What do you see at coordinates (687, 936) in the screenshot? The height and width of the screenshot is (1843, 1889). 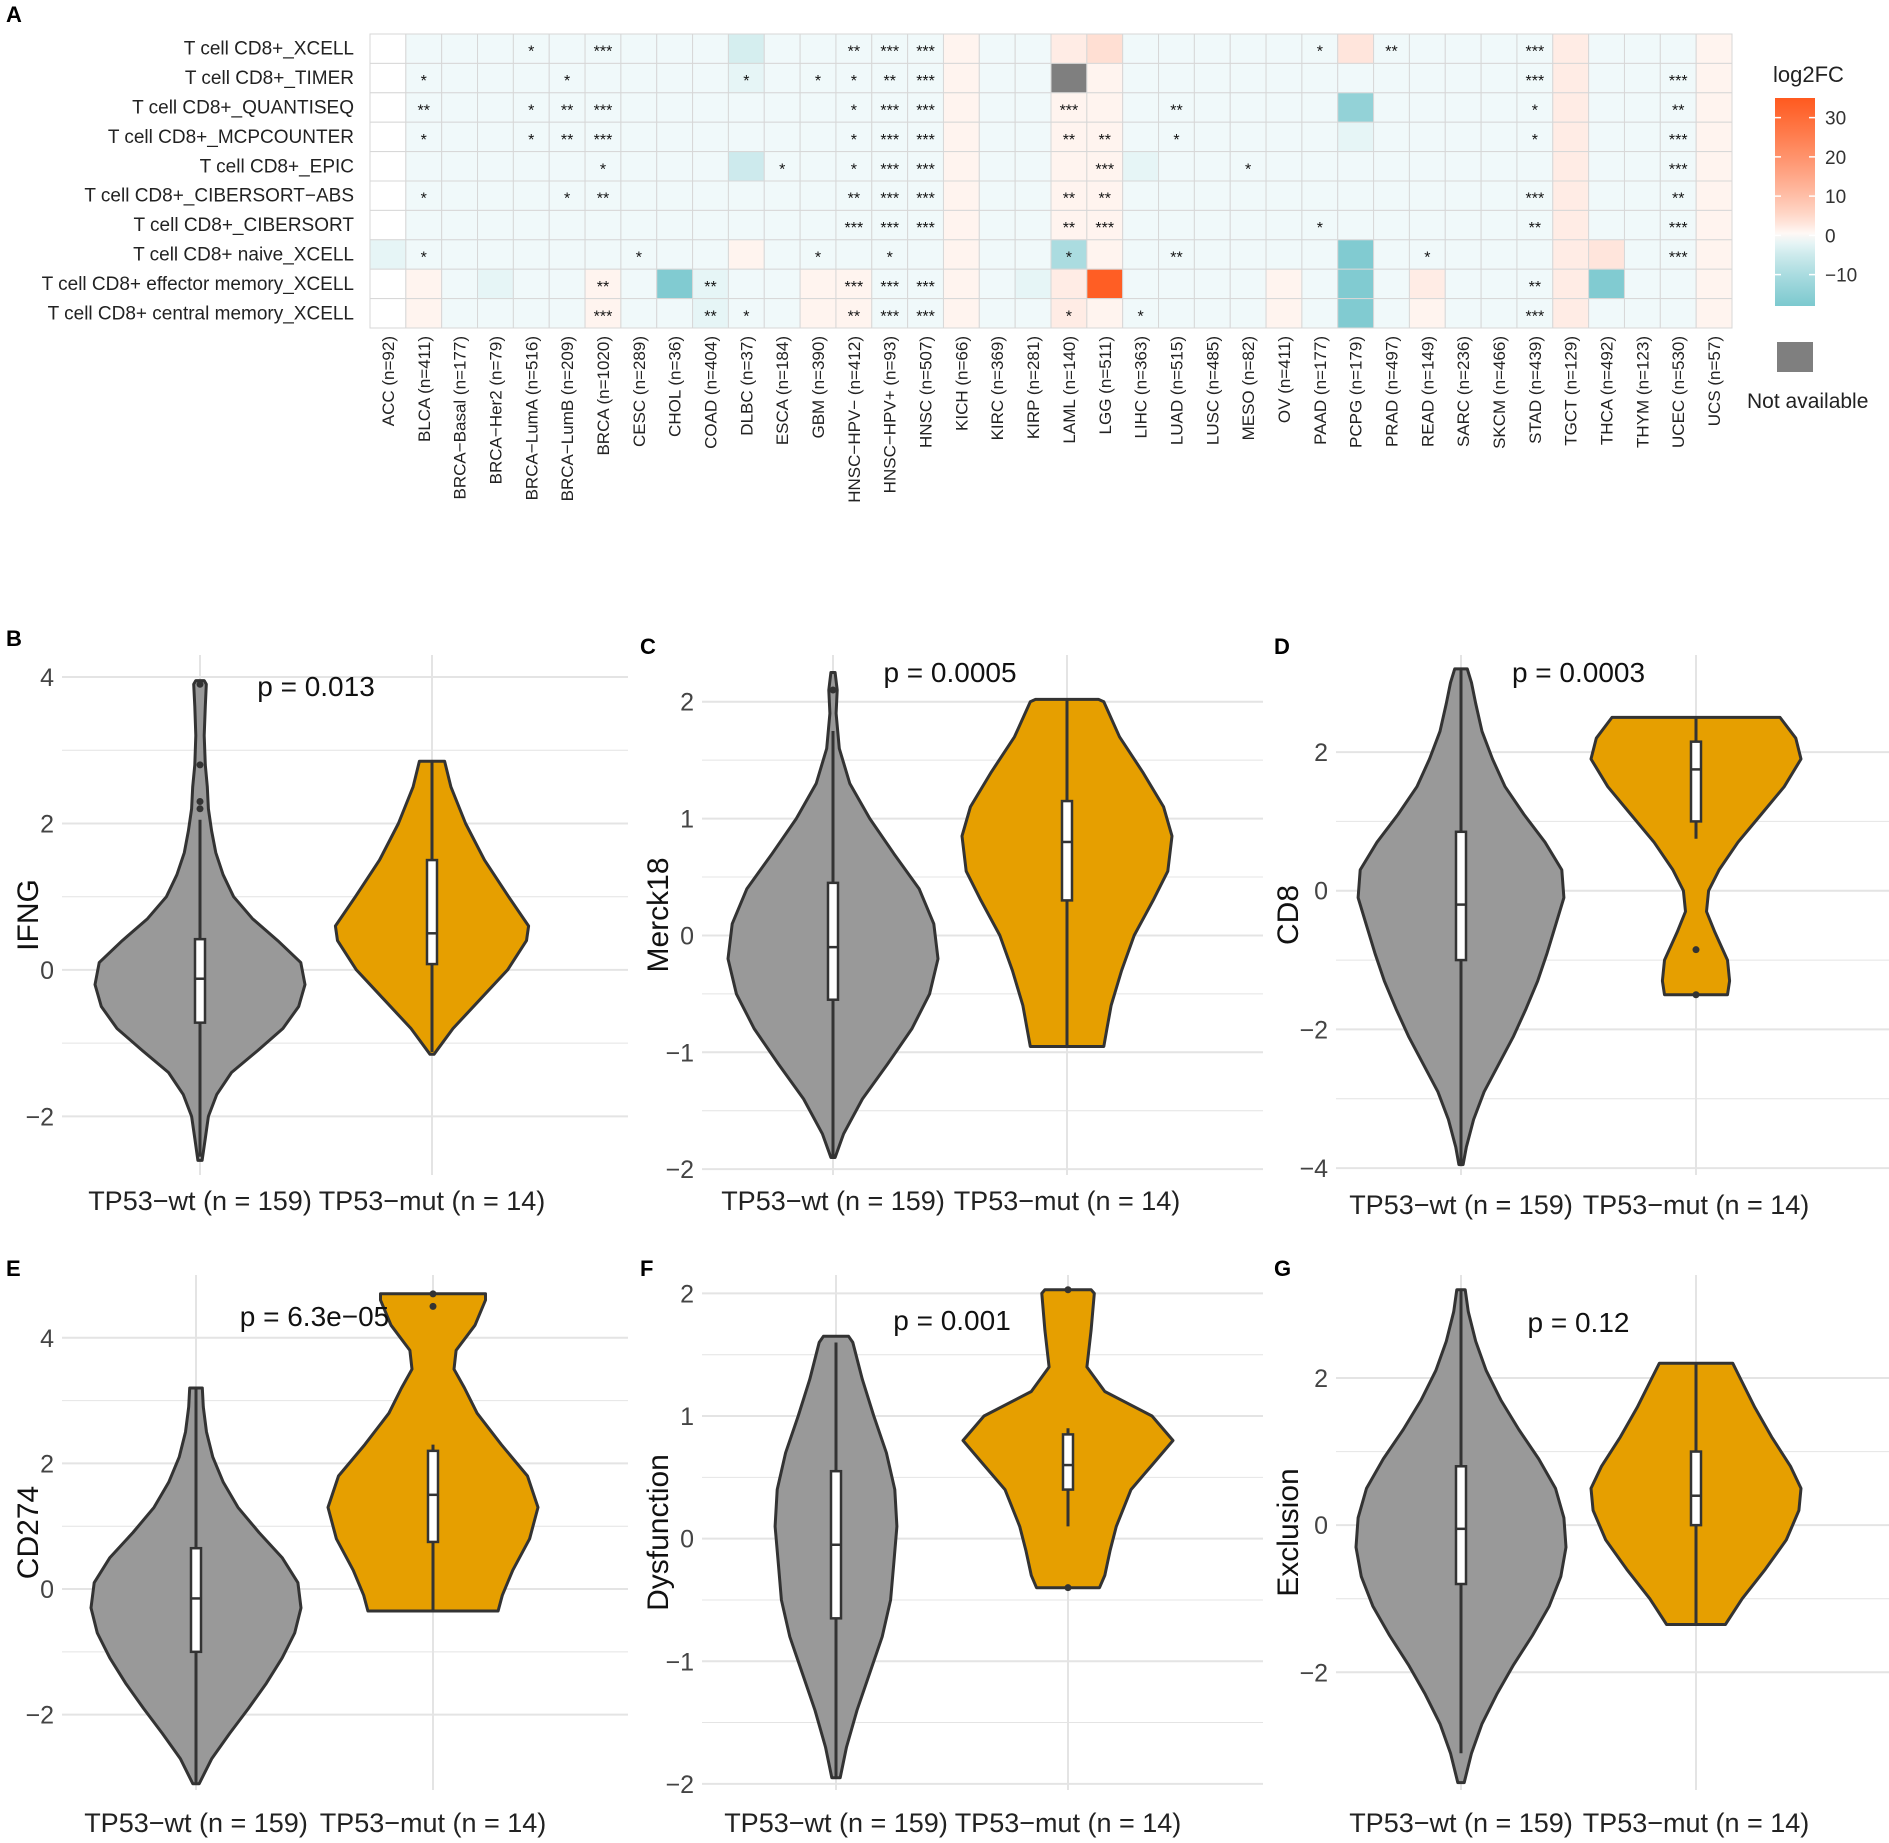 I see `y-tick-label: 0` at bounding box center [687, 936].